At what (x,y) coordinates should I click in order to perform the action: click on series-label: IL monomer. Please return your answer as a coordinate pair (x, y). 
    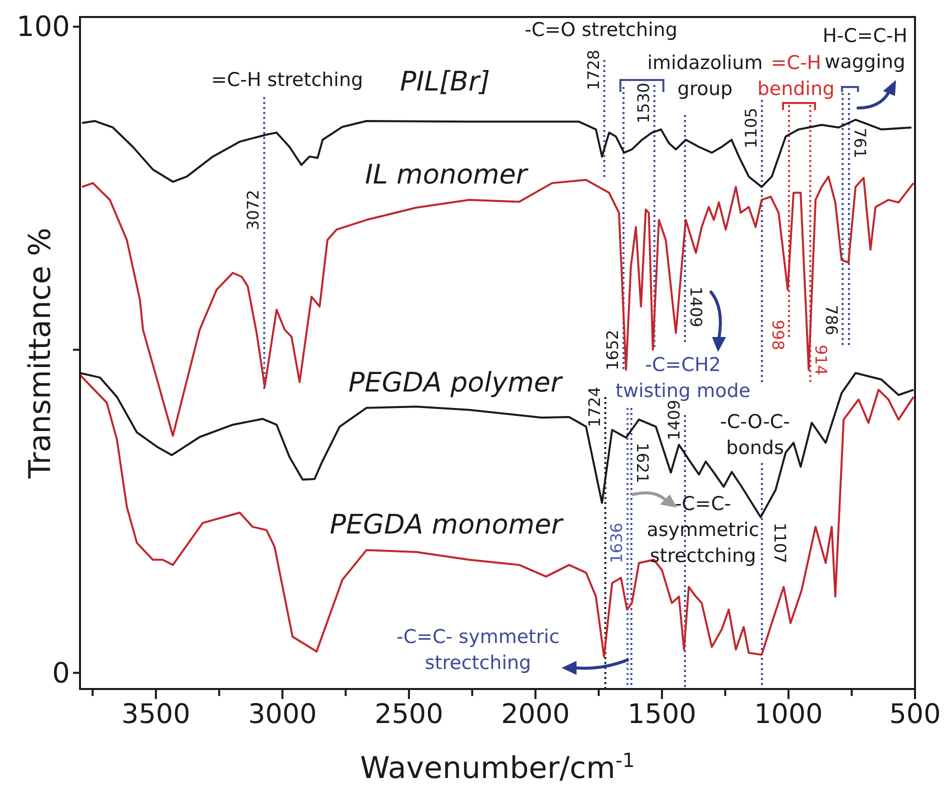
    Looking at the image, I should click on (446, 175).